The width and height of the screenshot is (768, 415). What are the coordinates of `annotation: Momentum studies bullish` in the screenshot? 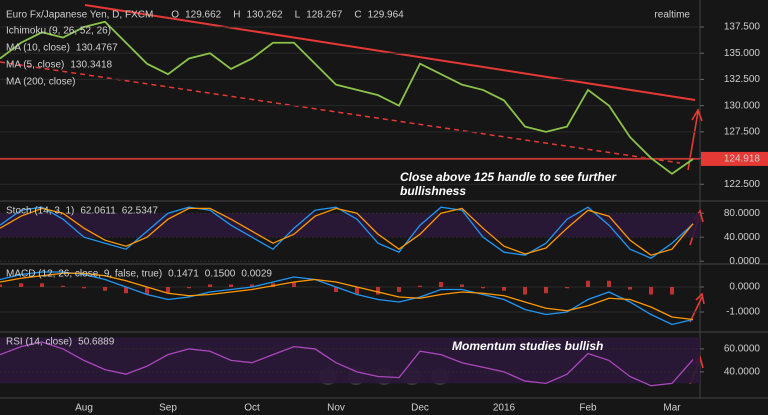 It's located at (527, 346).